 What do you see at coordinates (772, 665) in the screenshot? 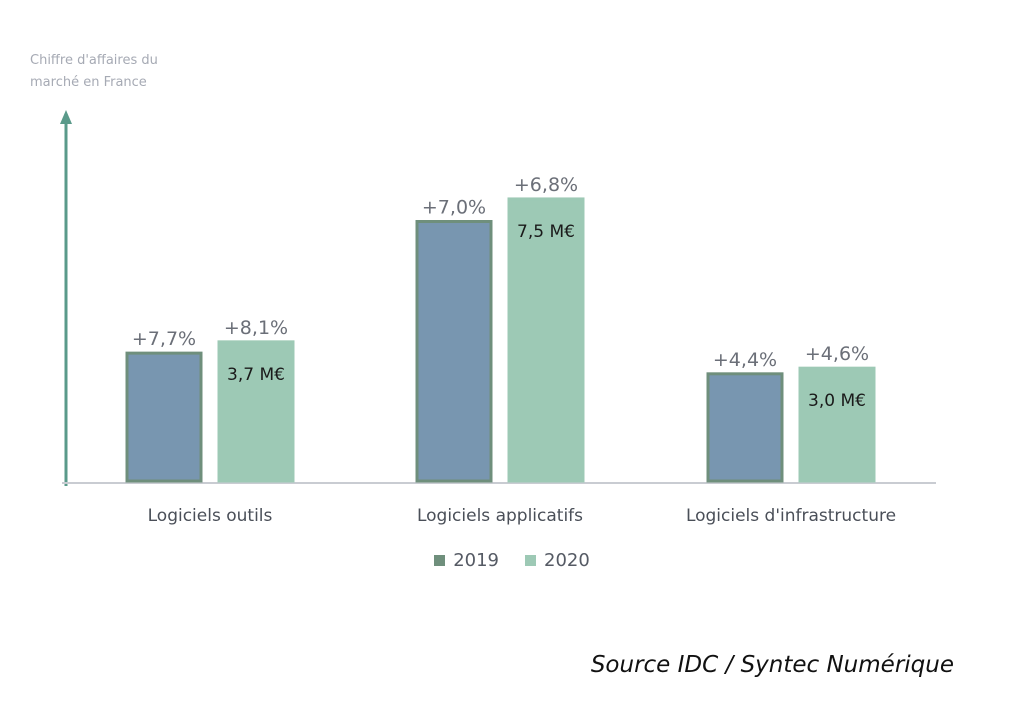
I see `source-caption: Source IDC / Syntec Numérique` at bounding box center [772, 665].